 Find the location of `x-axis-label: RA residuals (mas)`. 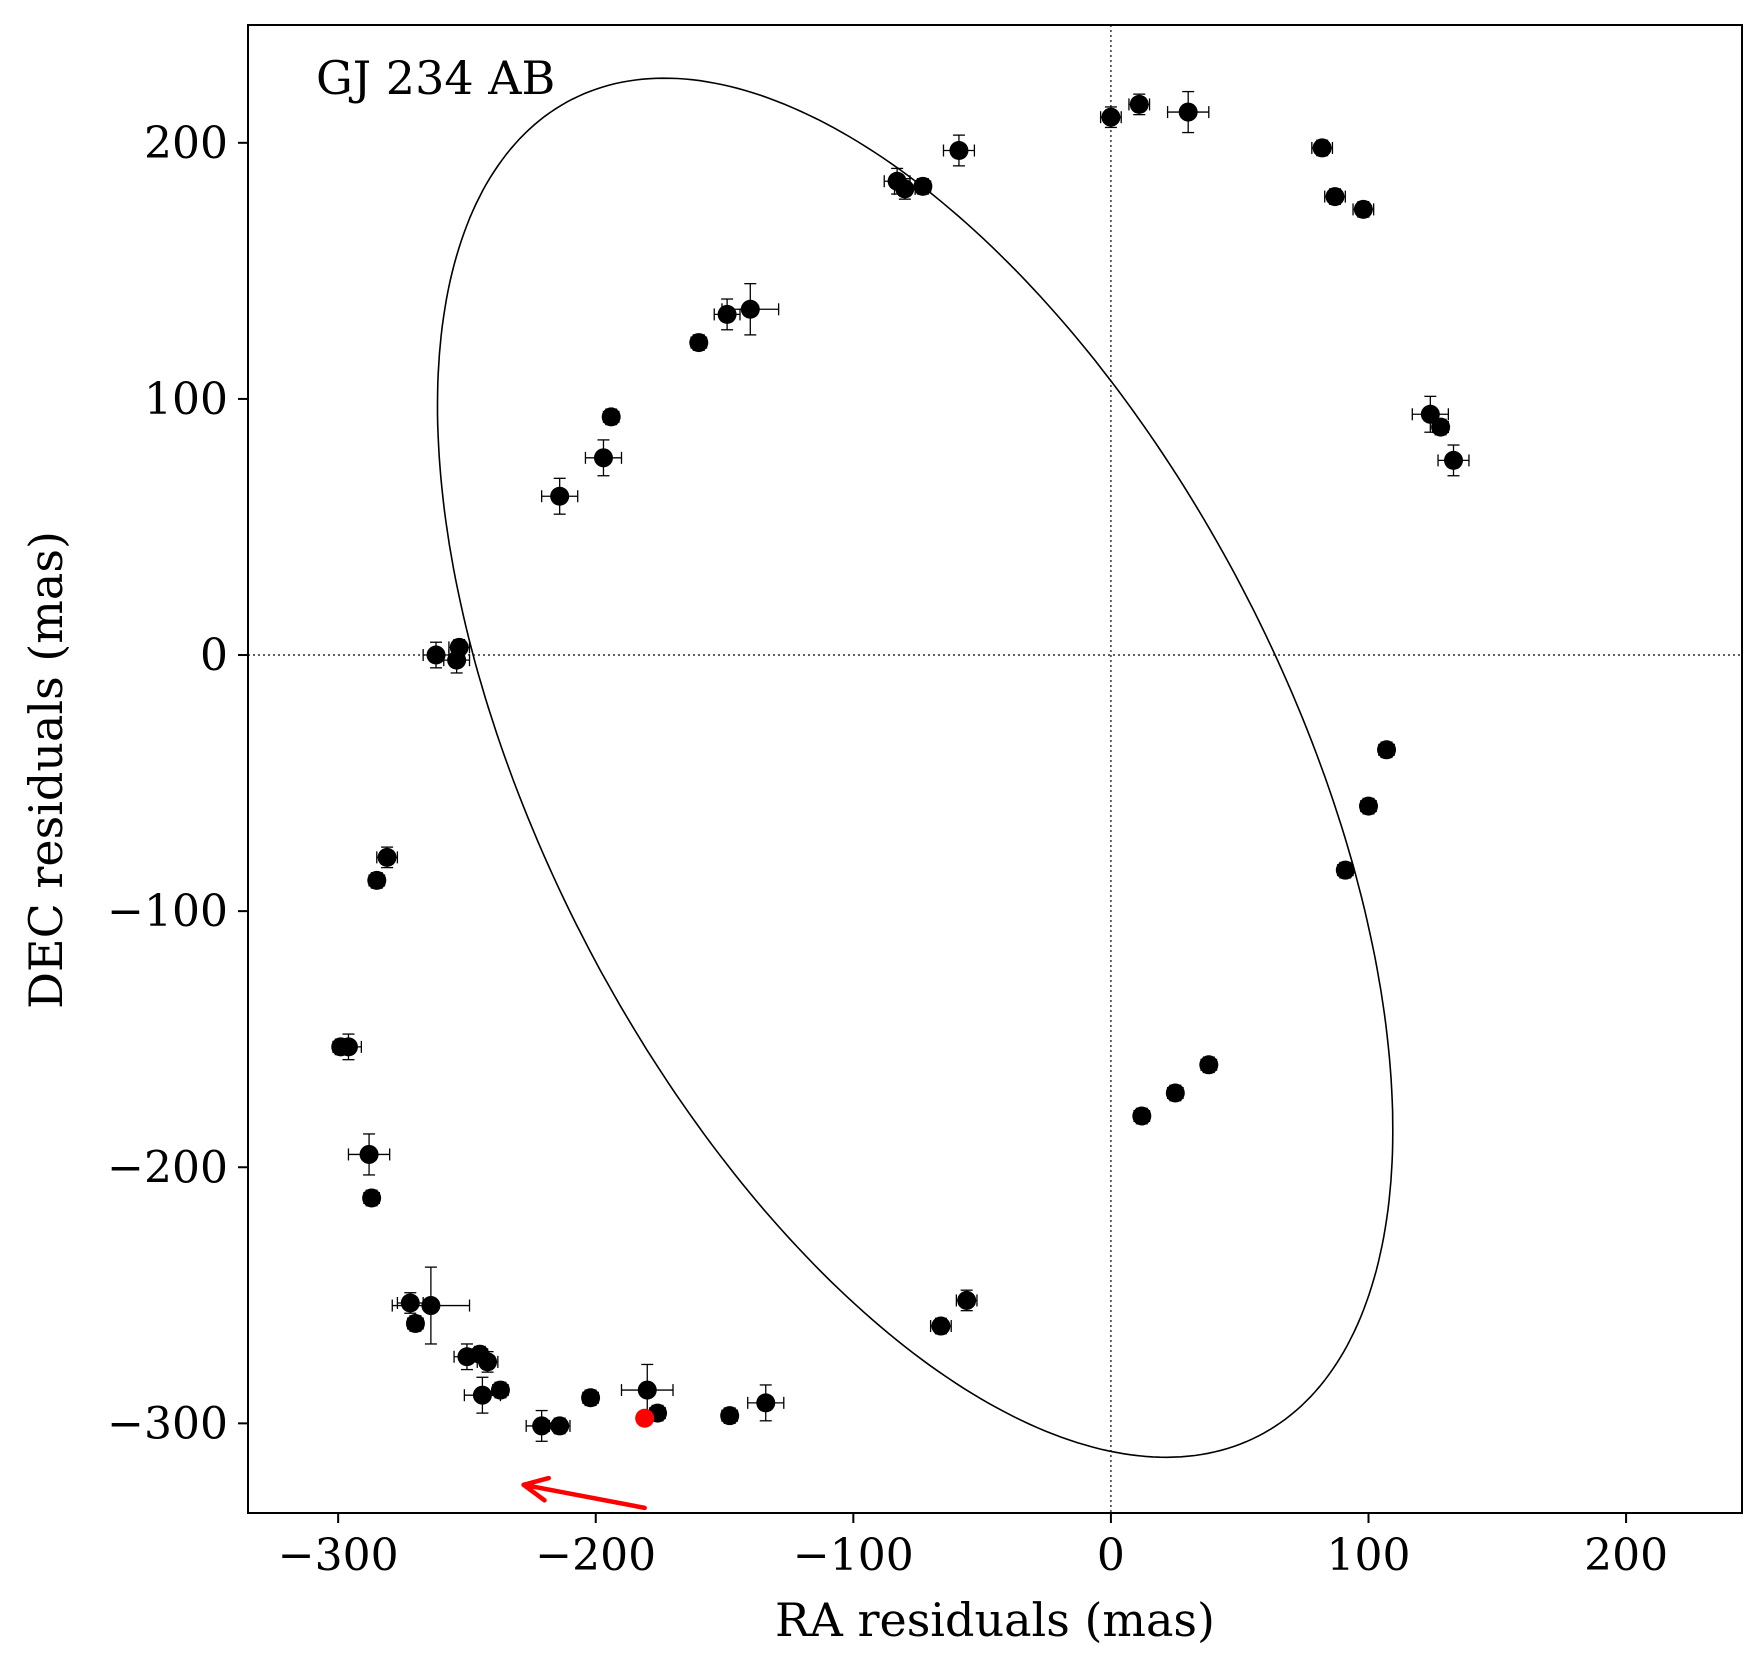

x-axis-label: RA residuals (mas) is located at coordinates (995, 1620).